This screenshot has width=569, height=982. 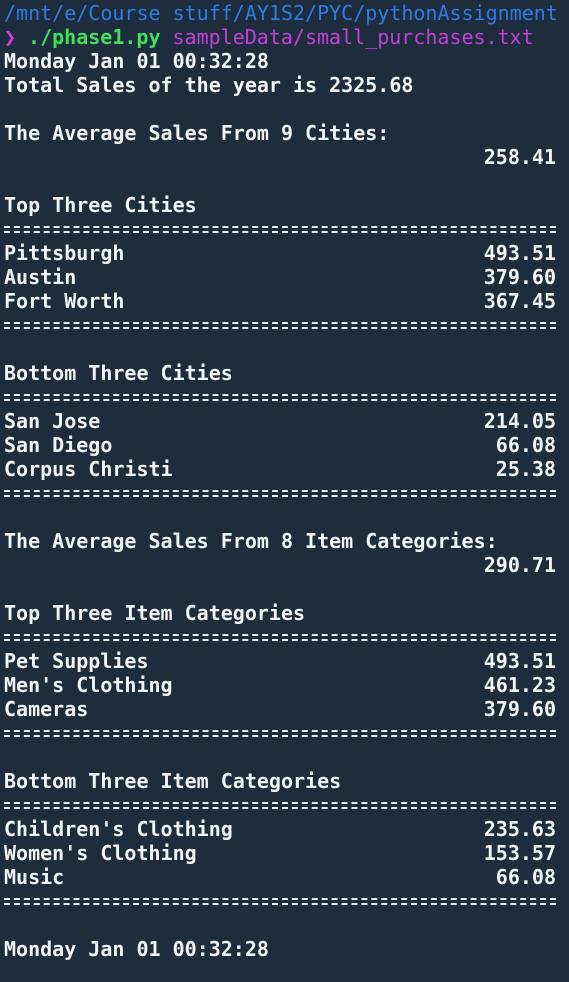 What do you see at coordinates (284, 301) in the screenshot?
I see `table-row: Fort Worth 367.45` at bounding box center [284, 301].